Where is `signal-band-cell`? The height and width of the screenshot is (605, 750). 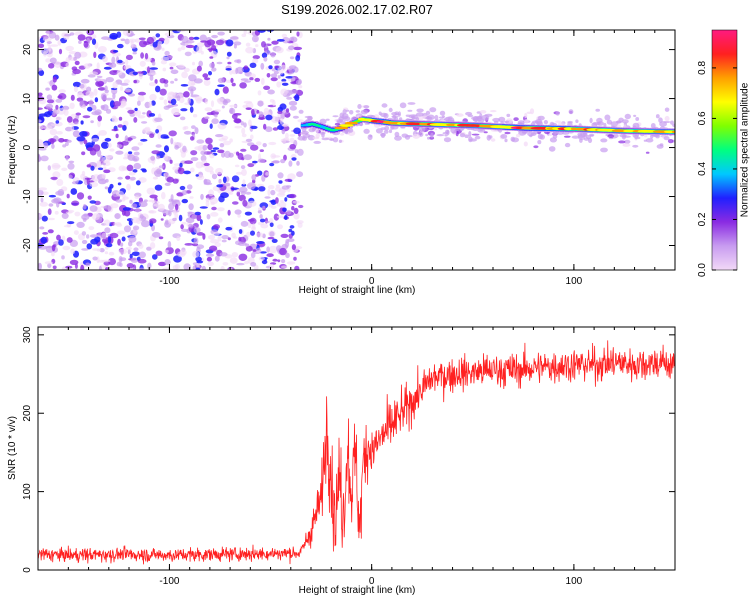 signal-band-cell is located at coordinates (307, 124).